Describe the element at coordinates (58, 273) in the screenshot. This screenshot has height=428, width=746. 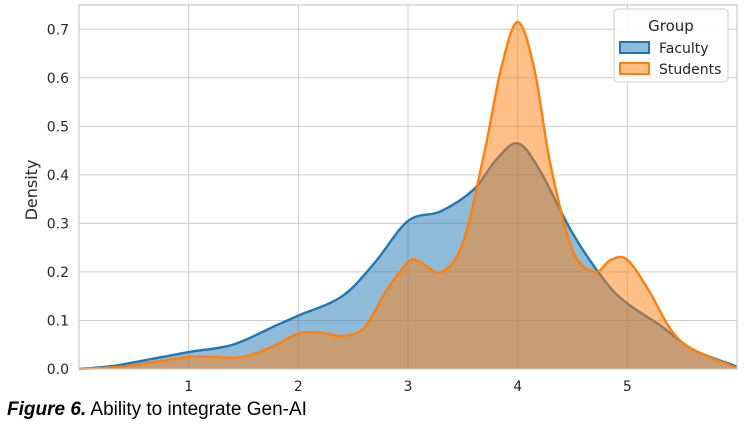
I see `y-tick-label: 0.2` at that location.